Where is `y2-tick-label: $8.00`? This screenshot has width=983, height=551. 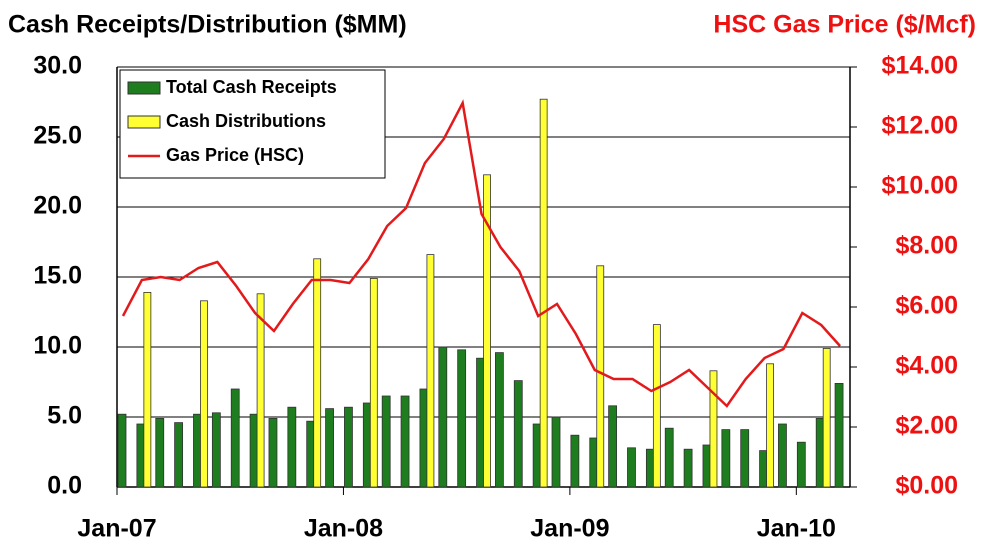 y2-tick-label: $8.00 is located at coordinates (926, 246).